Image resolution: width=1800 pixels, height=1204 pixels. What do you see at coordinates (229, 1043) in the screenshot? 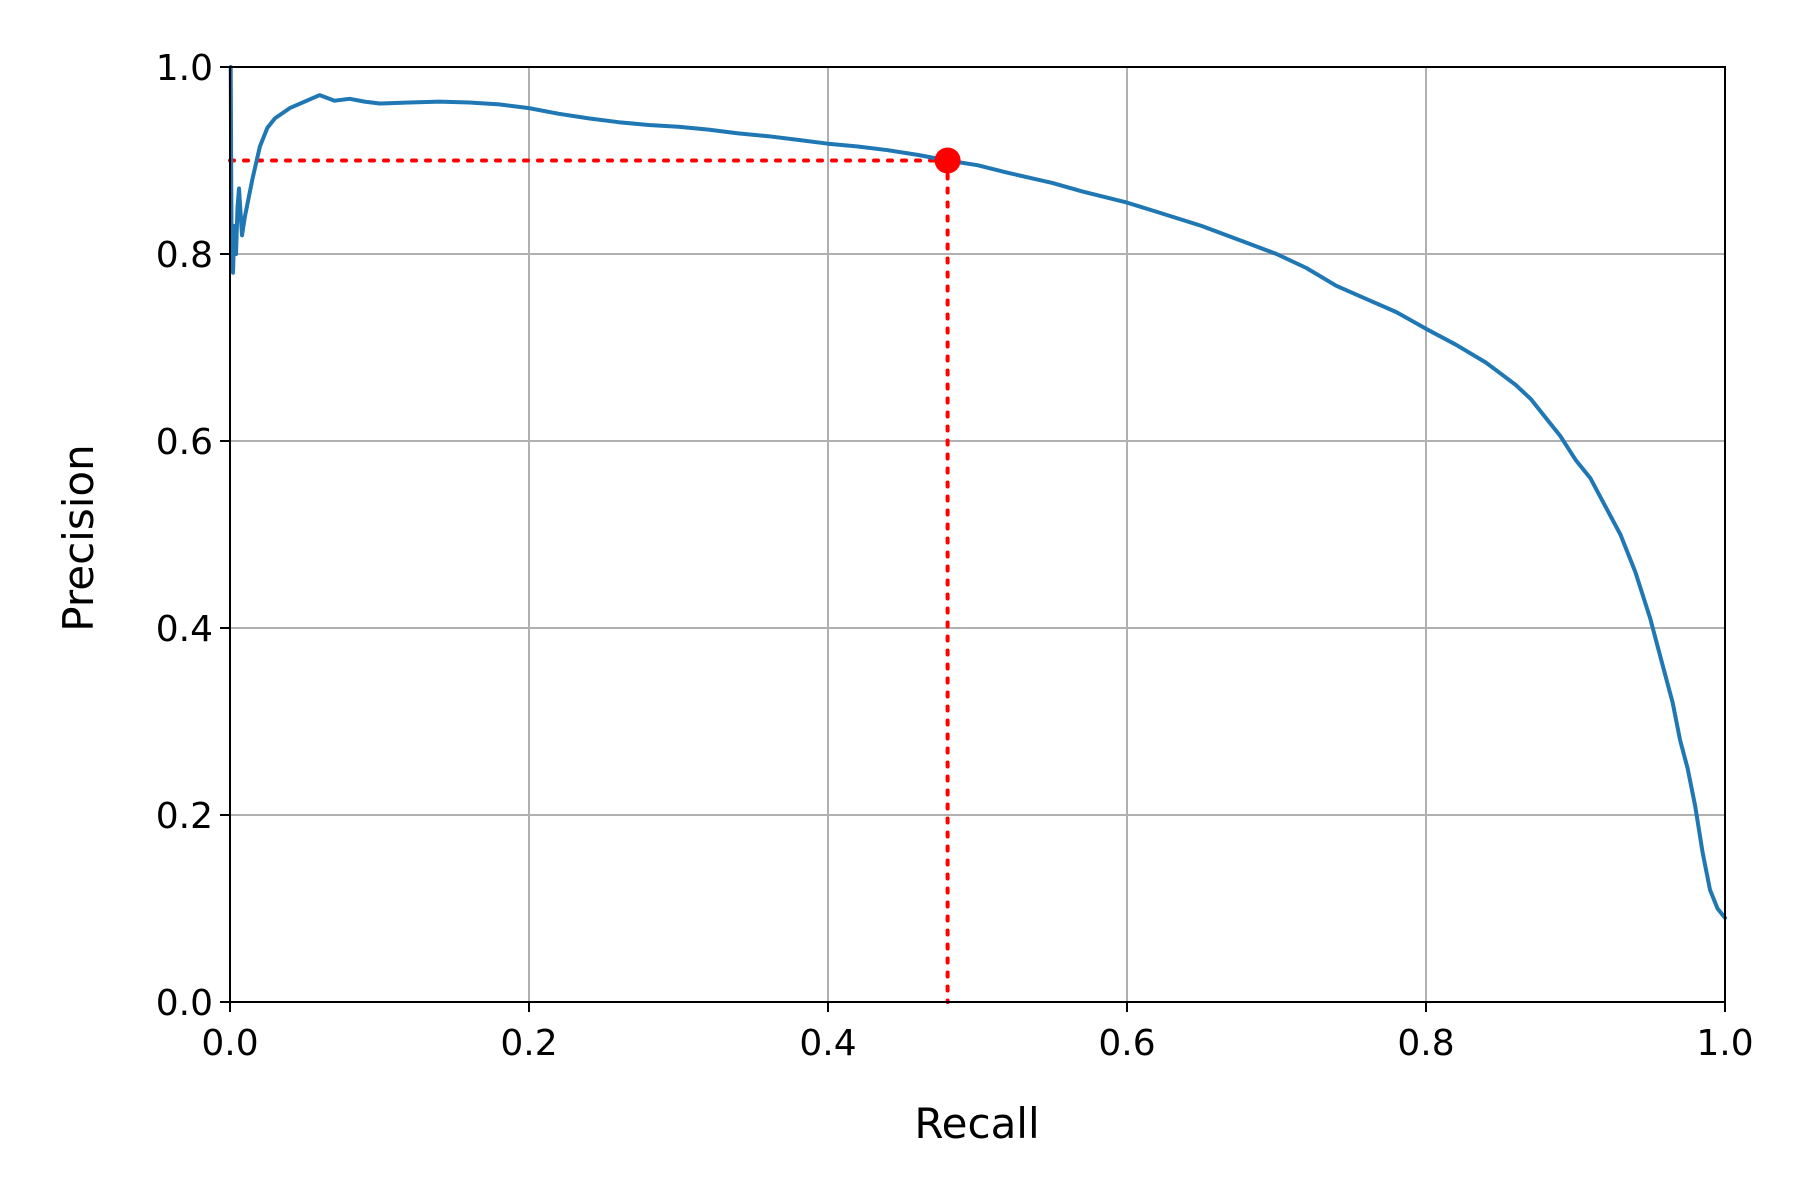
I see `x-tick-label-0: 0.0` at bounding box center [229, 1043].